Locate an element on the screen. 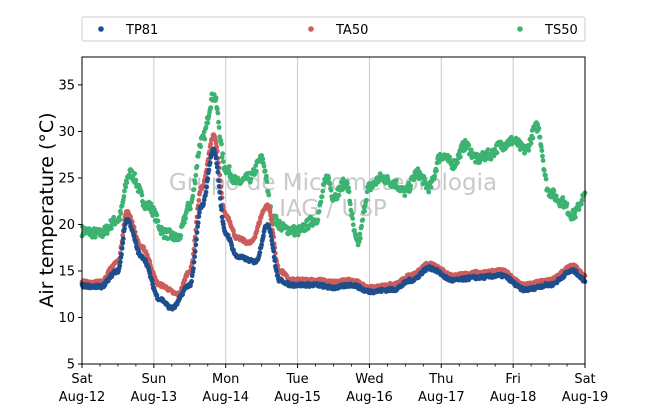 This screenshot has width=650, height=409. x-tick-label-day: Wed is located at coordinates (369, 379).